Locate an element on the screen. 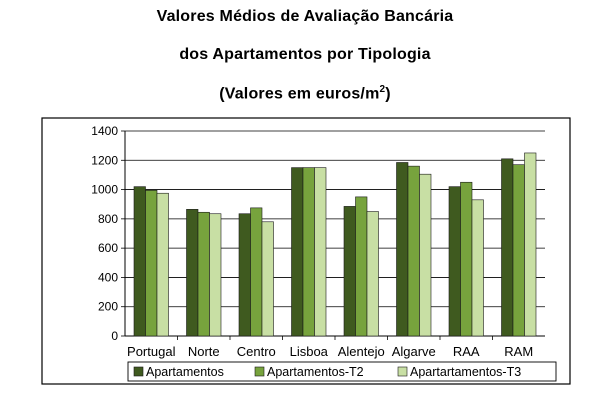 This screenshot has height=406, width=610. y-tick-label: 400 is located at coordinates (108, 277).